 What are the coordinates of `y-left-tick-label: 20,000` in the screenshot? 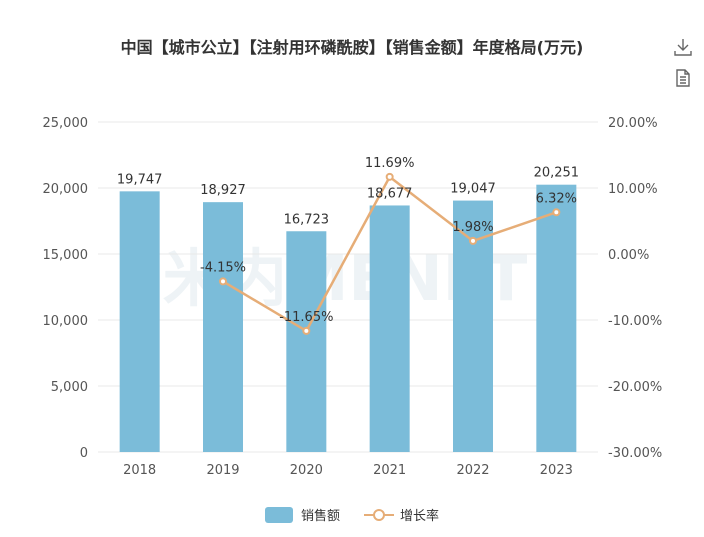 It's located at (66, 189).